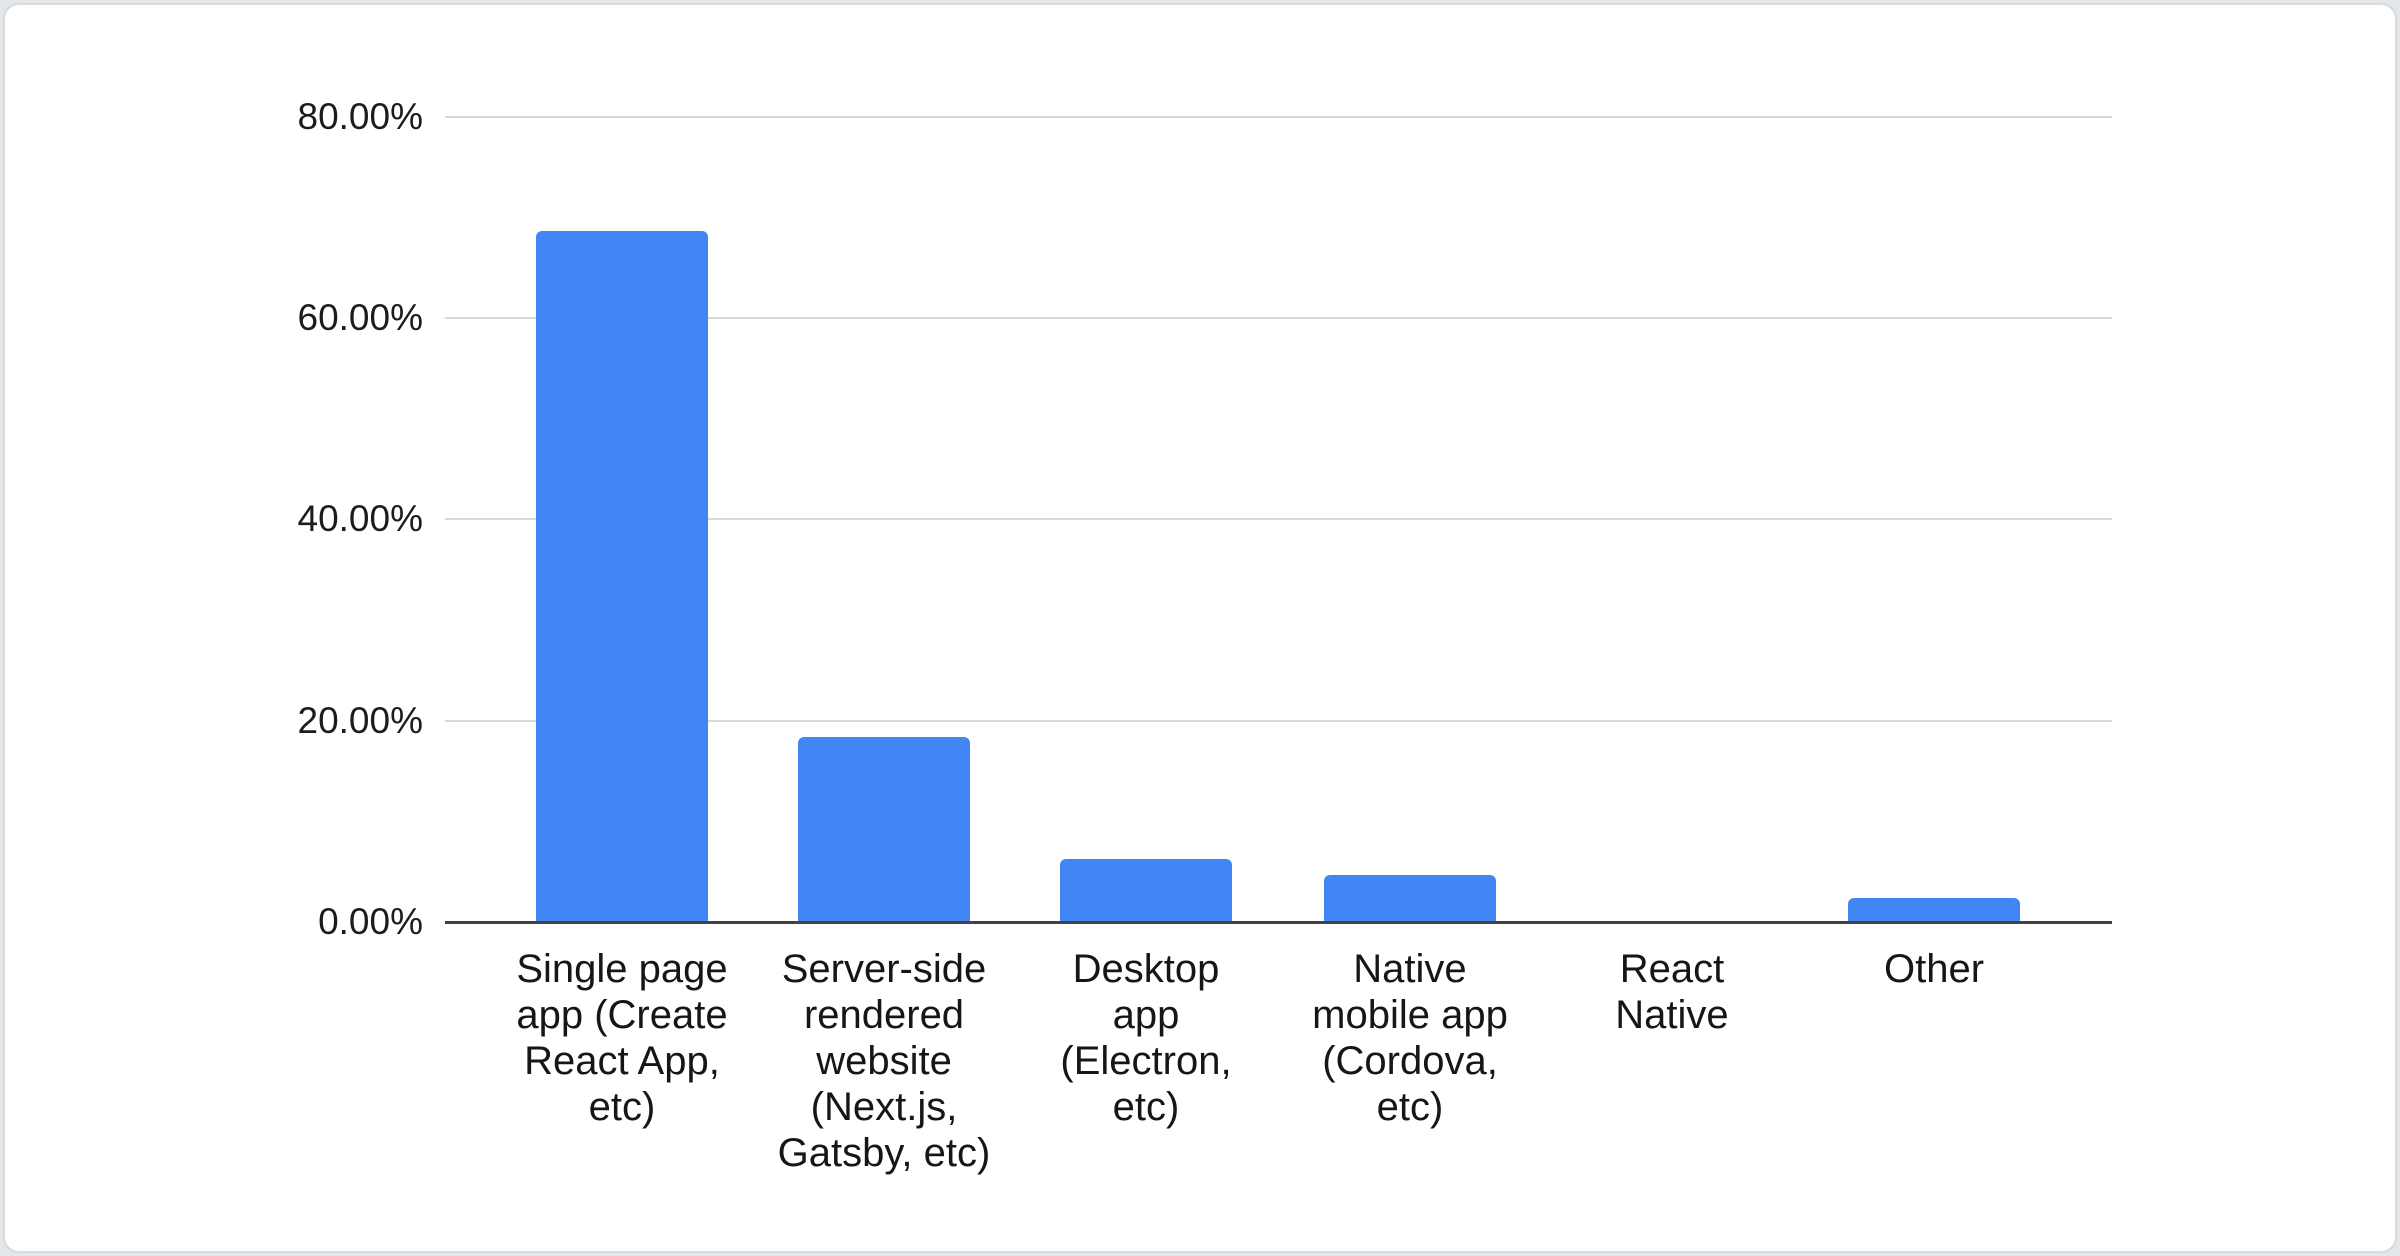  Describe the element at coordinates (1146, 890) in the screenshot. I see `bar-desktop-app` at that location.